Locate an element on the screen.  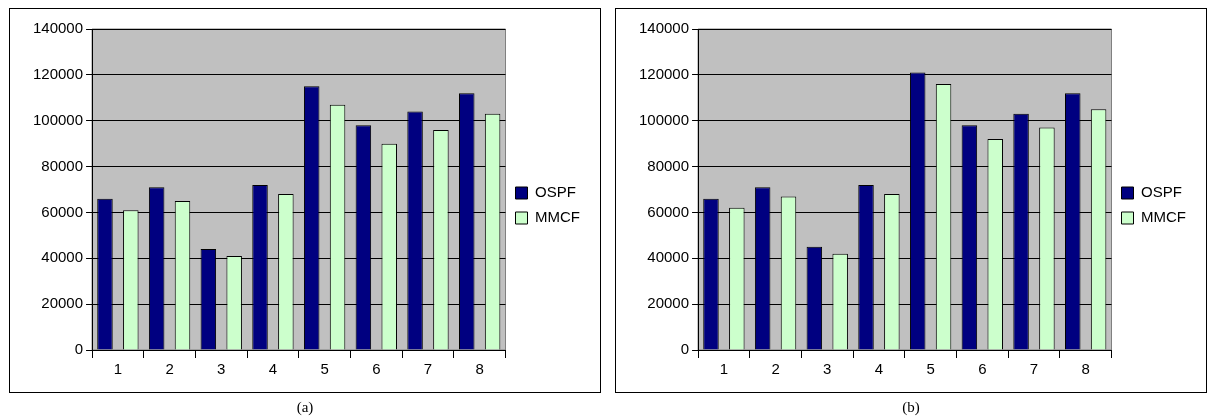
text: (b) is located at coordinates (911, 407).